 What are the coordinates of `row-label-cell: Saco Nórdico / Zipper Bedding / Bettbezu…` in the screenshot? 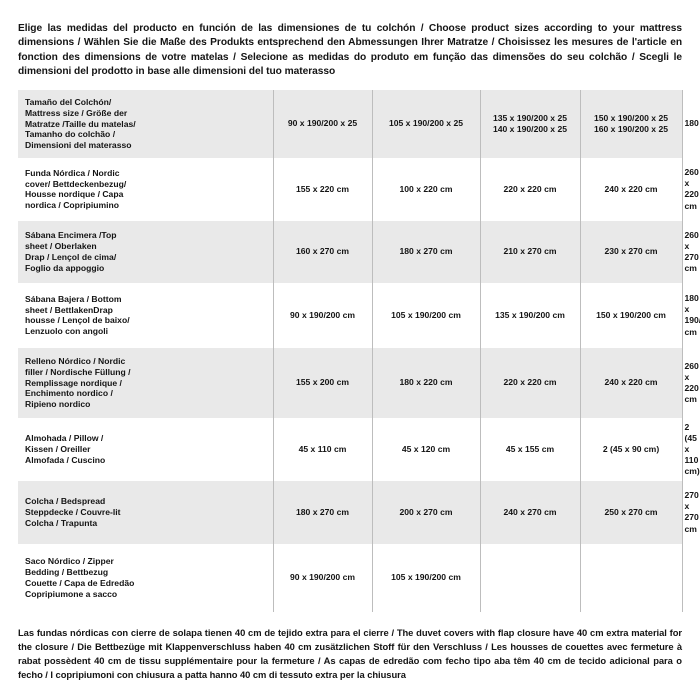 It's located at (145, 577).